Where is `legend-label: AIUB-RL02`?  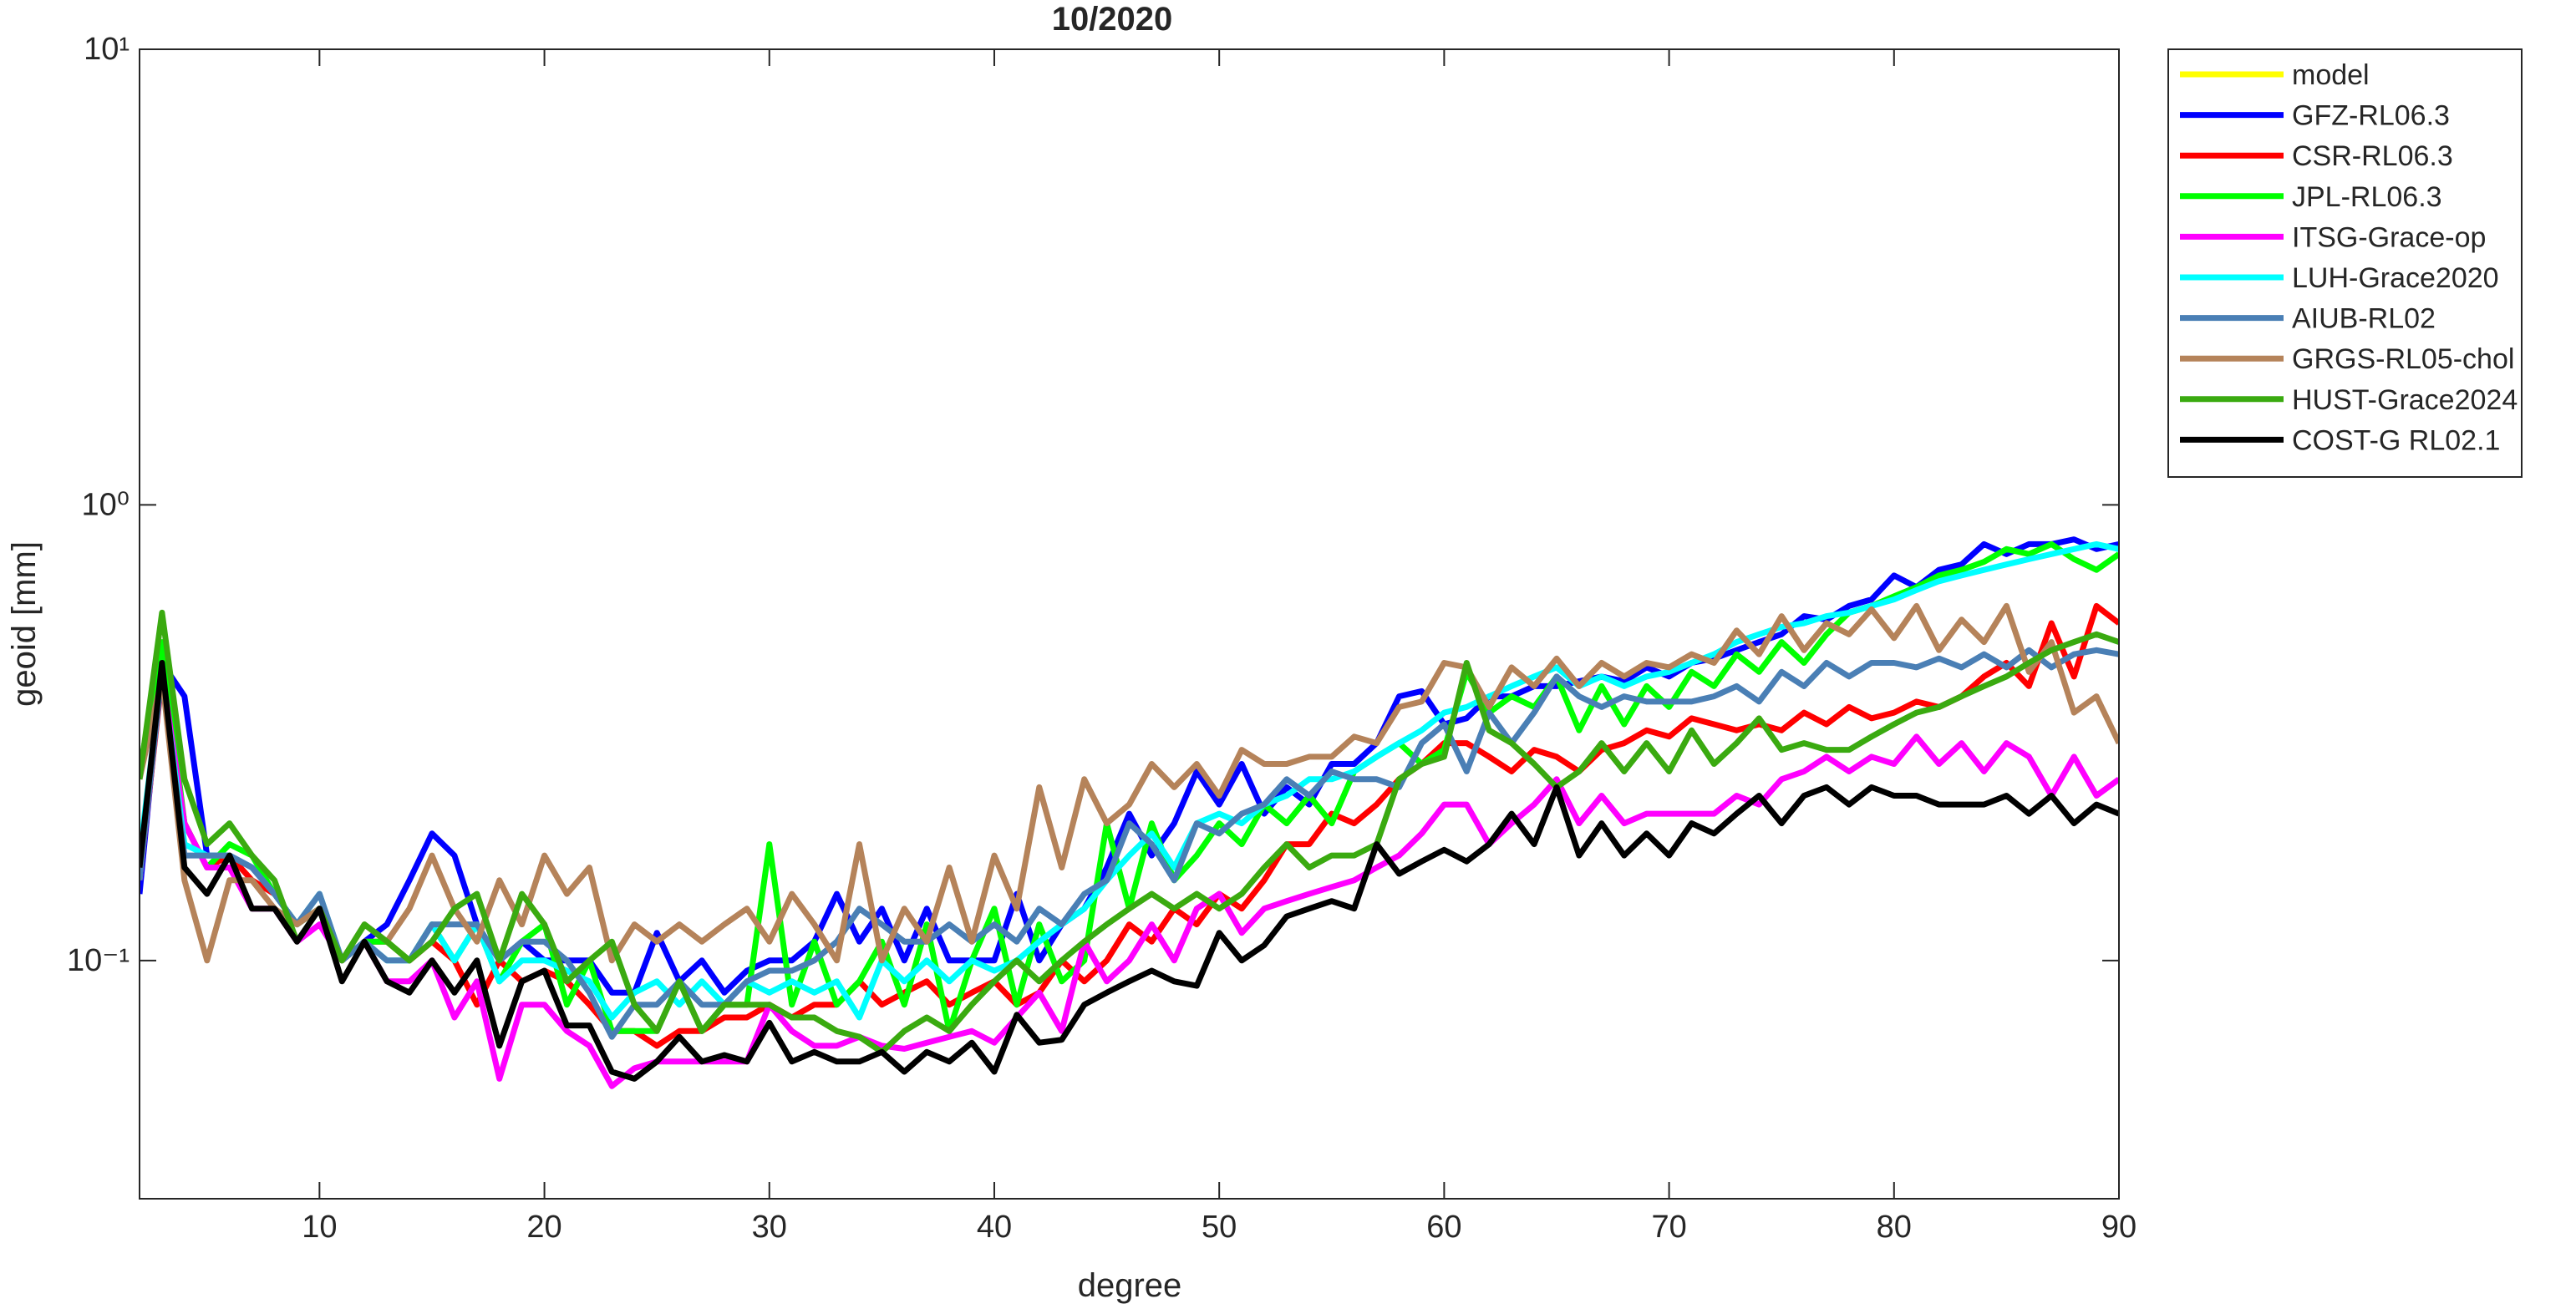 legend-label: AIUB-RL02 is located at coordinates (2364, 319).